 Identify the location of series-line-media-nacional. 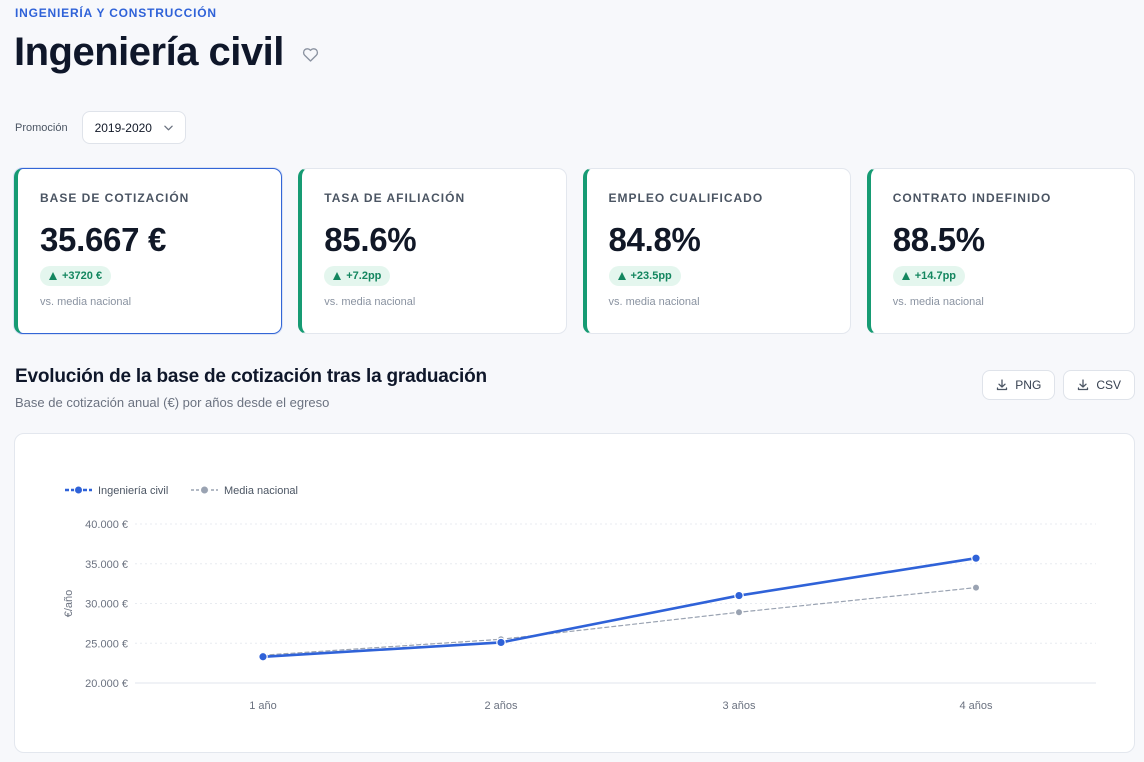
(619, 621).